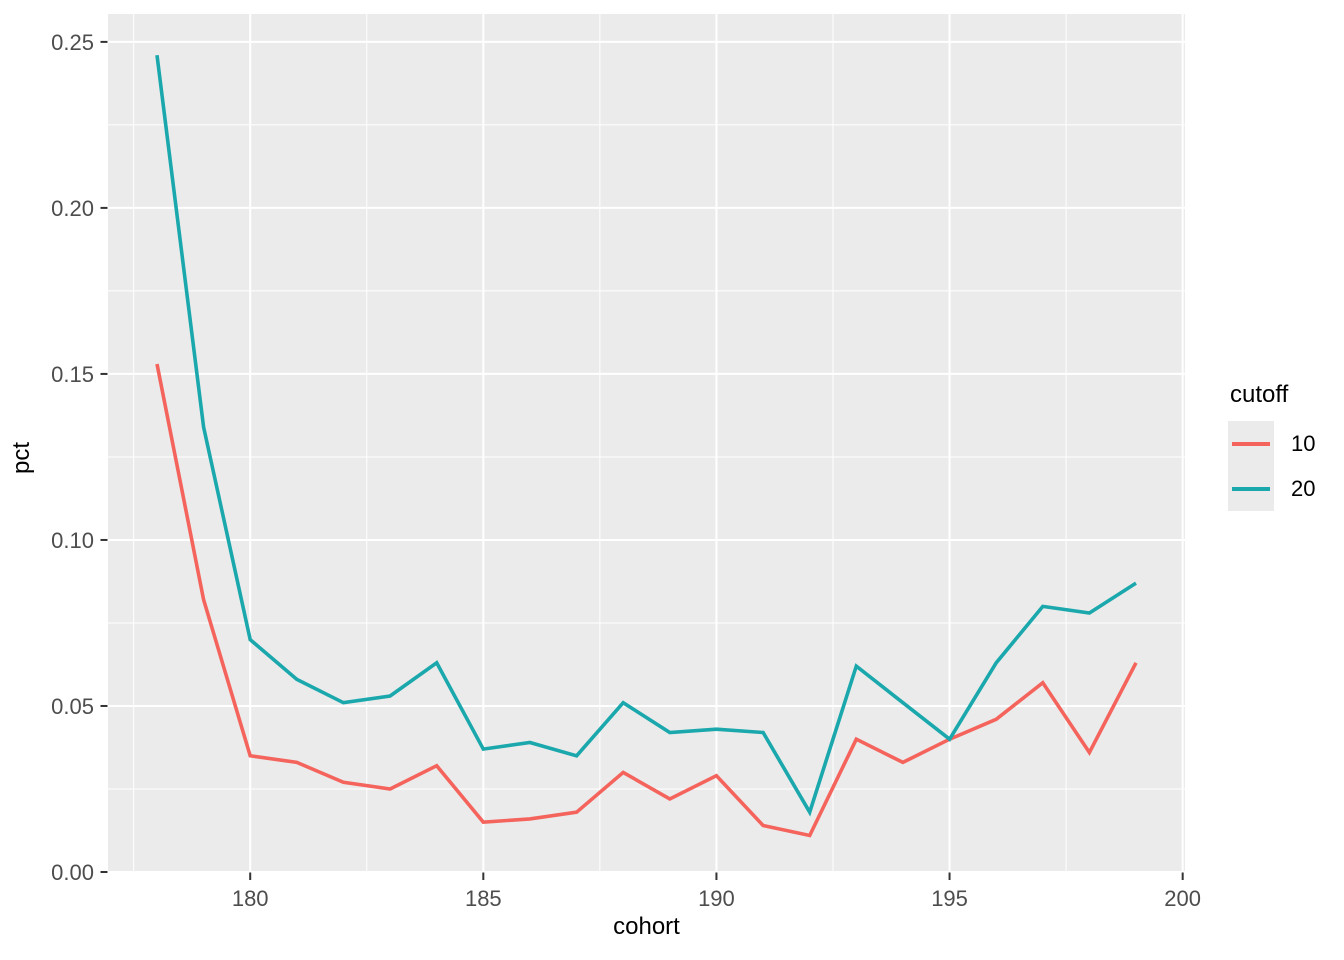 This screenshot has height=960, width=1344. What do you see at coordinates (949, 898) in the screenshot?
I see `x-tick-label: 195` at bounding box center [949, 898].